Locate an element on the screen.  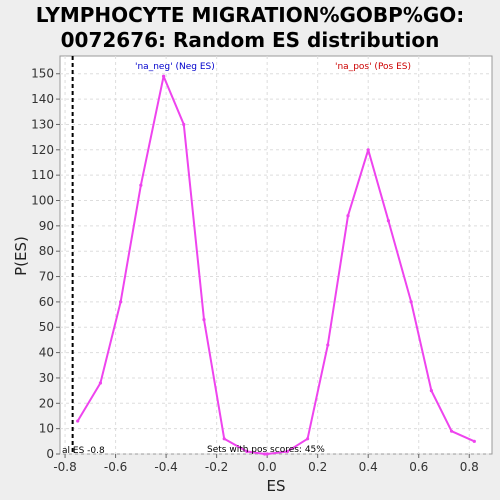
x-tick-label: 0.4 is located at coordinates (368, 467).